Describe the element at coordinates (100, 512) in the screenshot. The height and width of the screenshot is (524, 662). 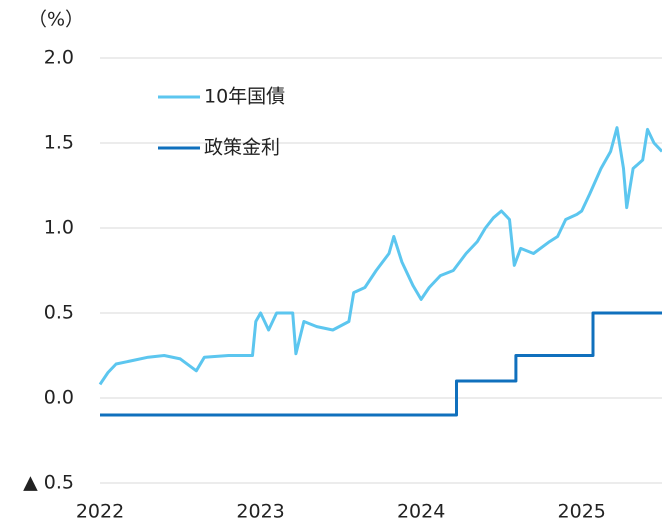
I see `x-tick-label: 2022` at that location.